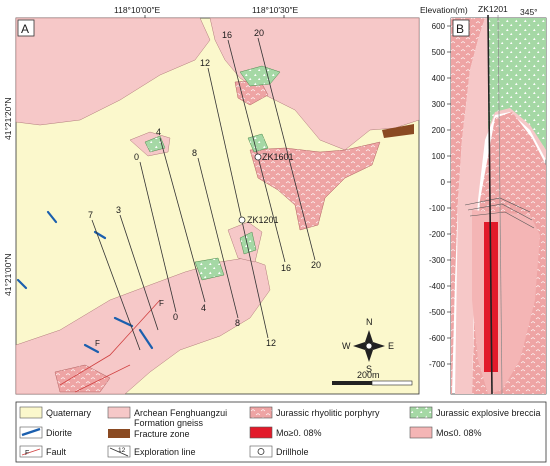  What do you see at coordinates (90, 215) in the screenshot?
I see `expl-line-7-top: 7` at bounding box center [90, 215].